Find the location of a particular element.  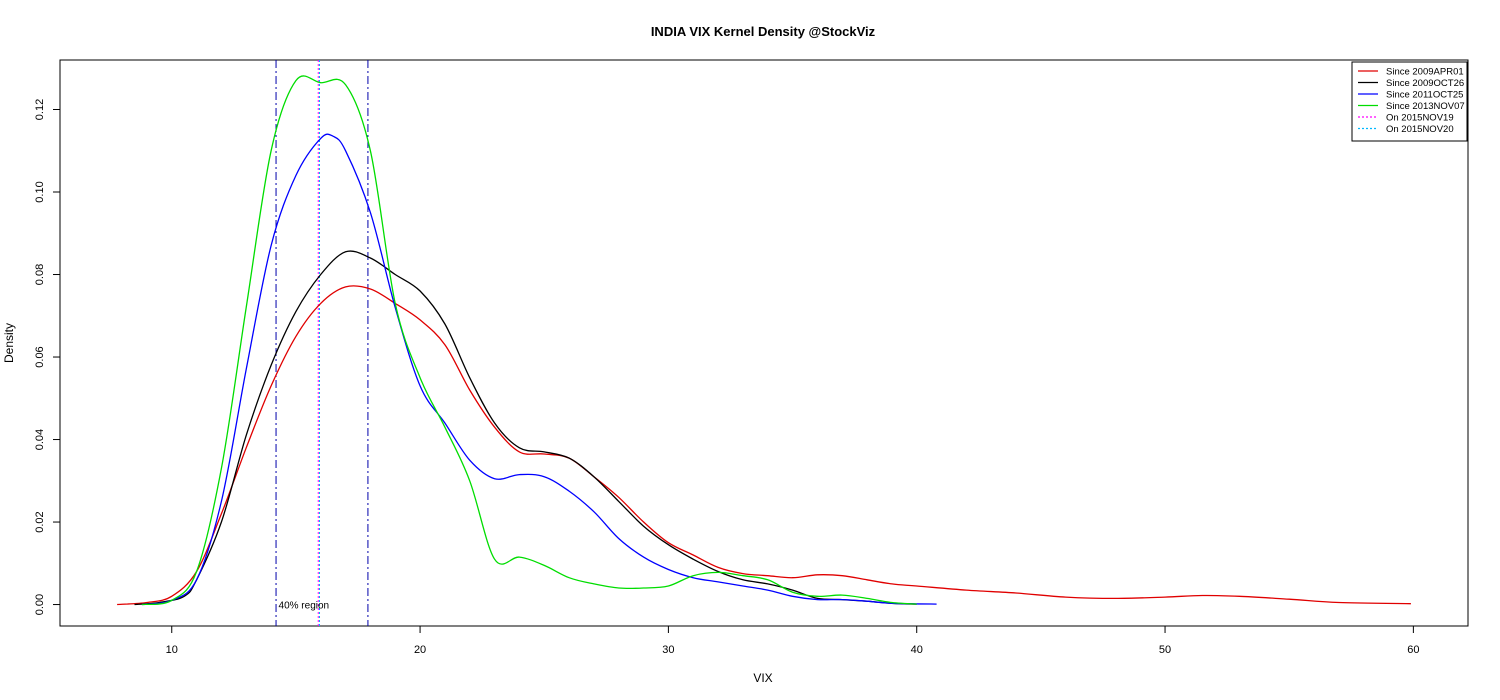

y-tick-label: 0.10 is located at coordinates (40, 191).